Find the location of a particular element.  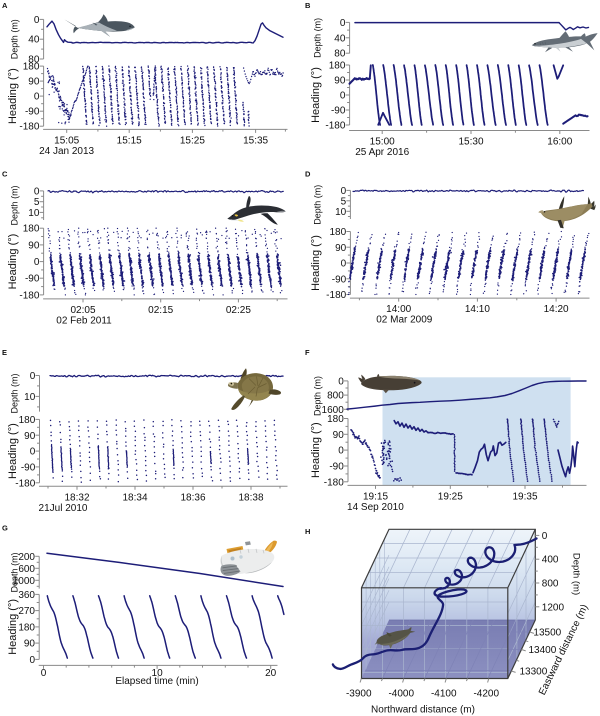

svg-text: 18:32 is located at coordinates (76, 497).